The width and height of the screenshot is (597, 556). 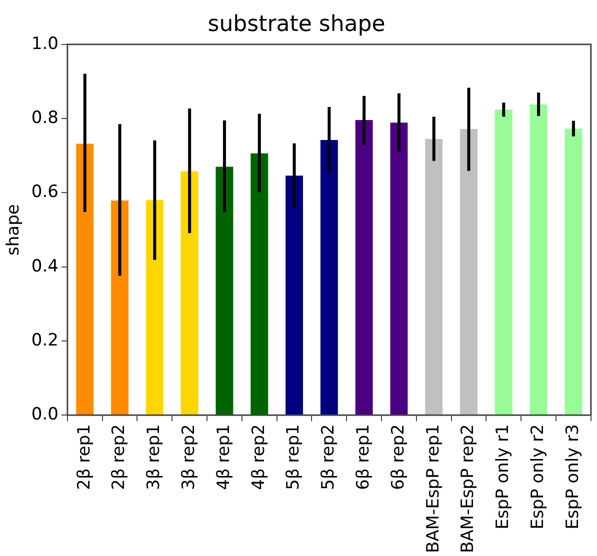 I want to click on x-tick-label: 4β rep1, so click(x=224, y=457).